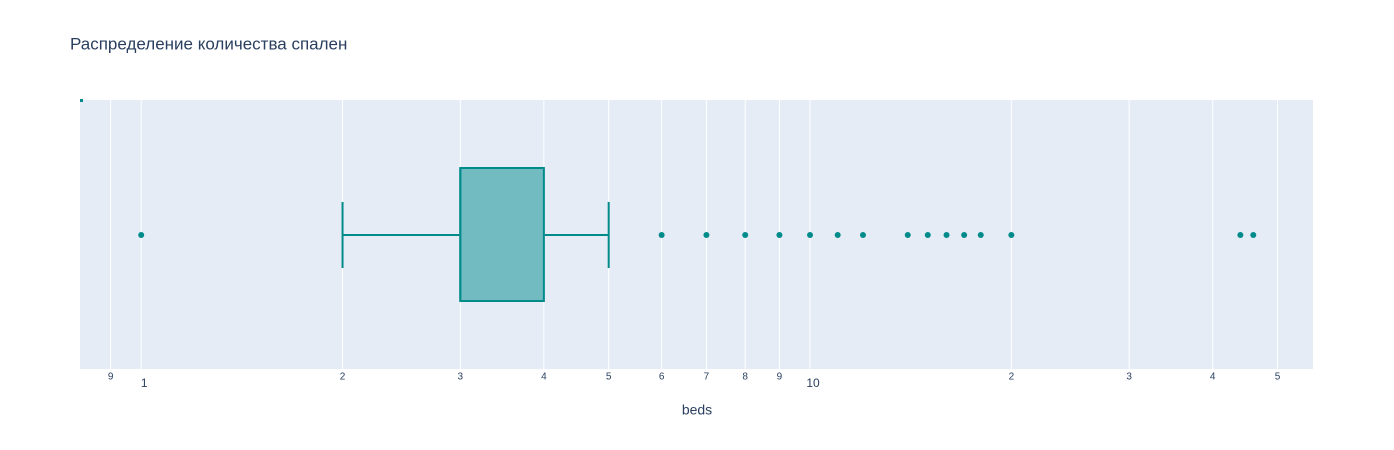 The height and width of the screenshot is (450, 1394). What do you see at coordinates (502, 234) in the screenshot?
I see `box` at bounding box center [502, 234].